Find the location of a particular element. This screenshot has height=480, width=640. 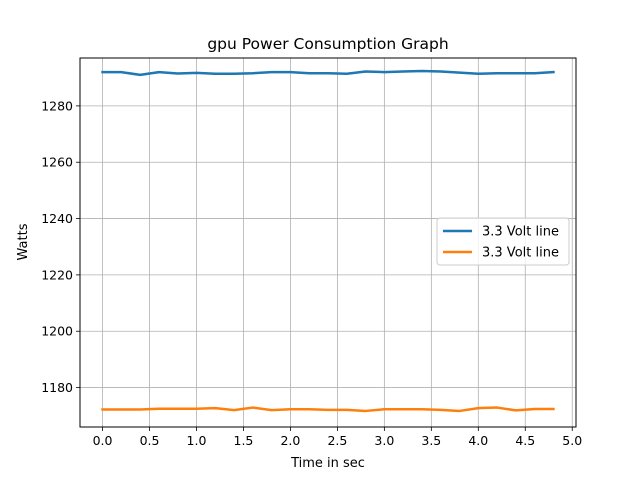

y-axis-ticks: 1180 1200 1220 1240 1260 1280 is located at coordinates (60, 246).